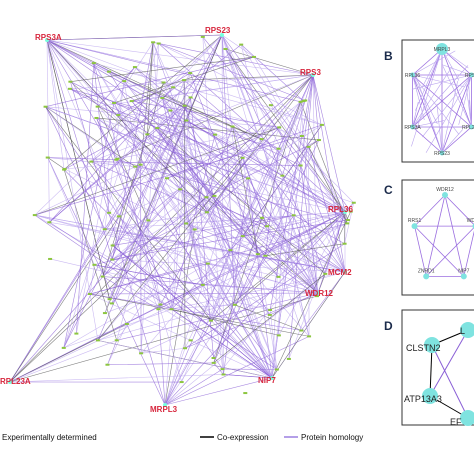  I want to click on node-label: MRPL3, so click(442, 50).